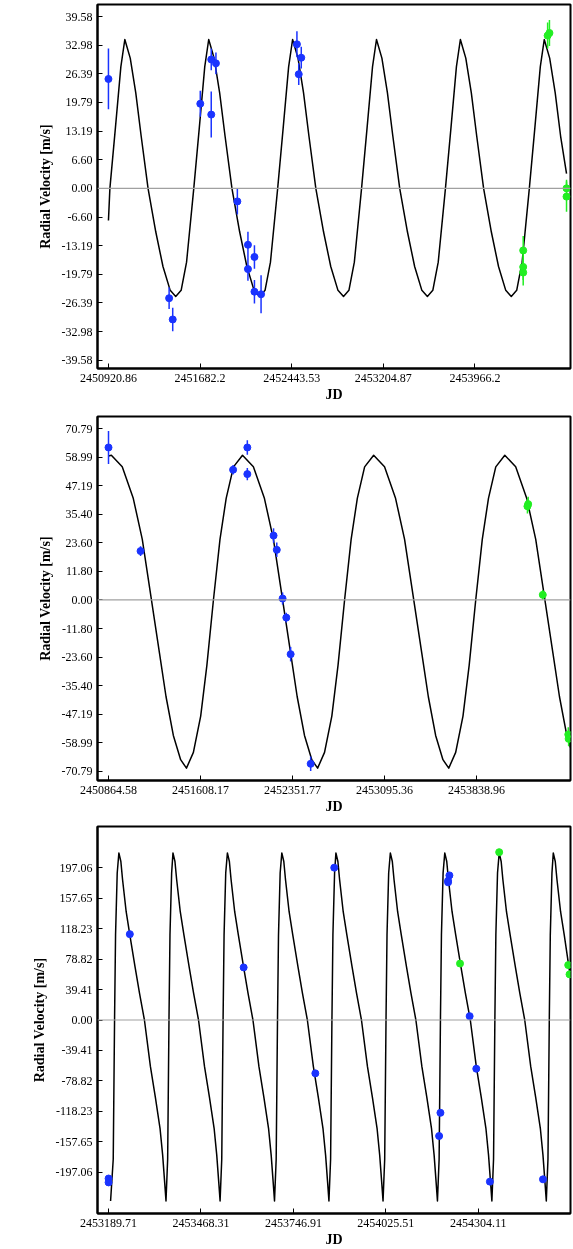 Image resolution: width=573 pixels, height=1249 pixels. What do you see at coordinates (292, 789) in the screenshot?
I see `x-tick-label: 2452351.77` at bounding box center [292, 789].